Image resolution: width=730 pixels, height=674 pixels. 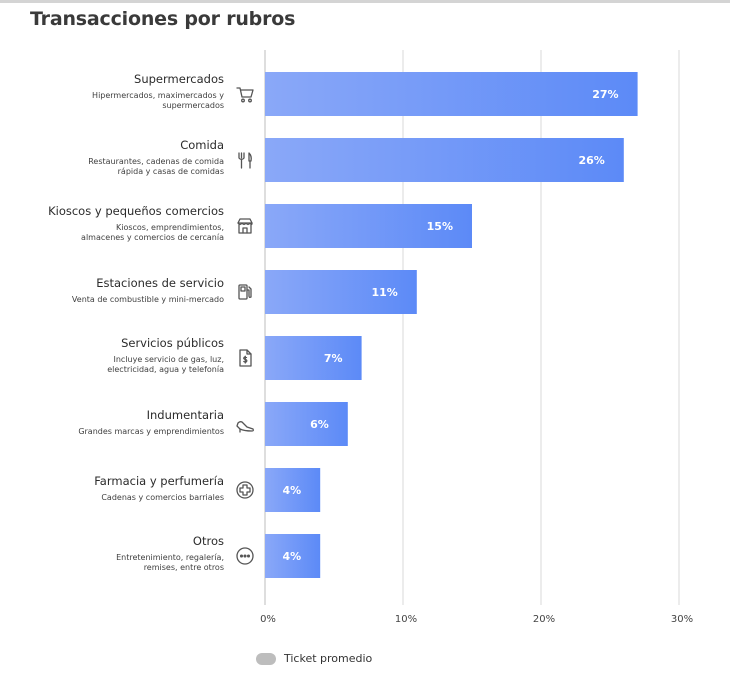 I want to click on category-description: supermercados, so click(x=193, y=105).